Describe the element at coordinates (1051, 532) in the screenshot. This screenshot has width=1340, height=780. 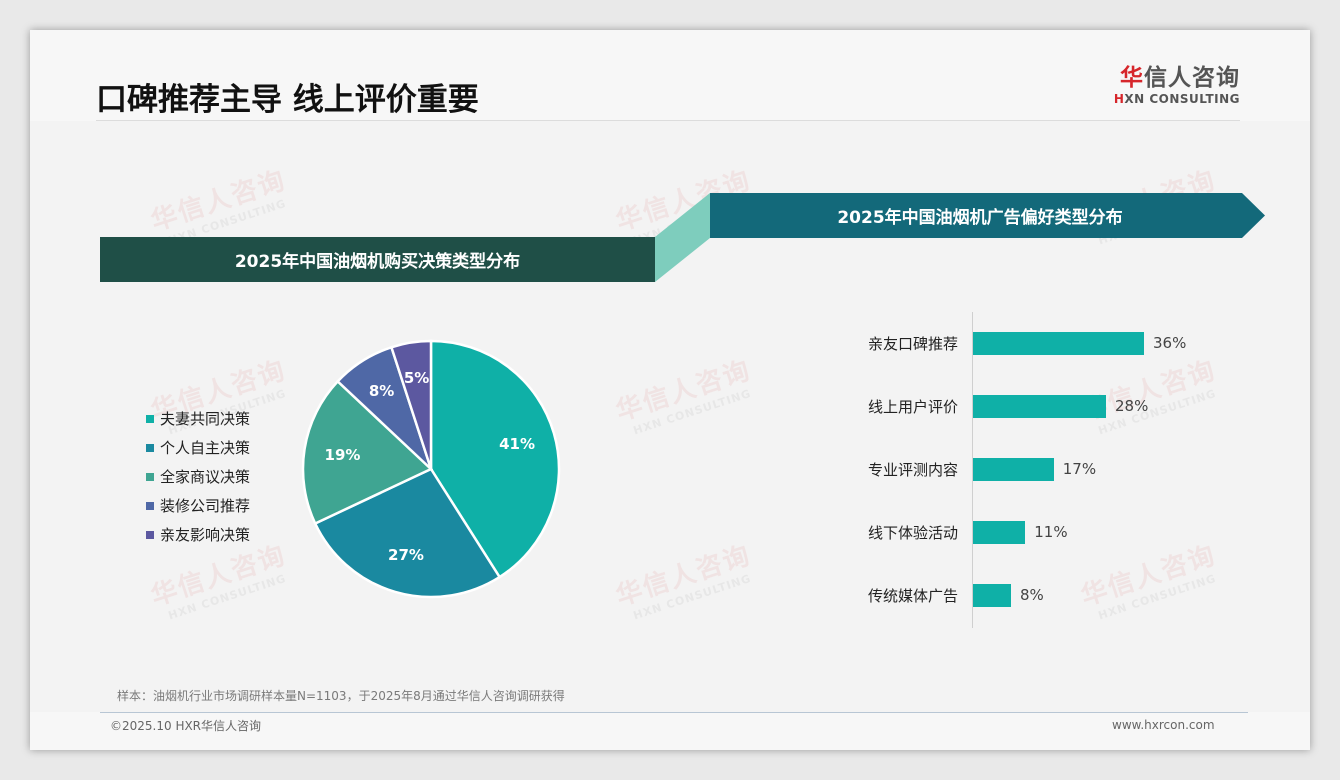
I see `bar-value: 11%` at that location.